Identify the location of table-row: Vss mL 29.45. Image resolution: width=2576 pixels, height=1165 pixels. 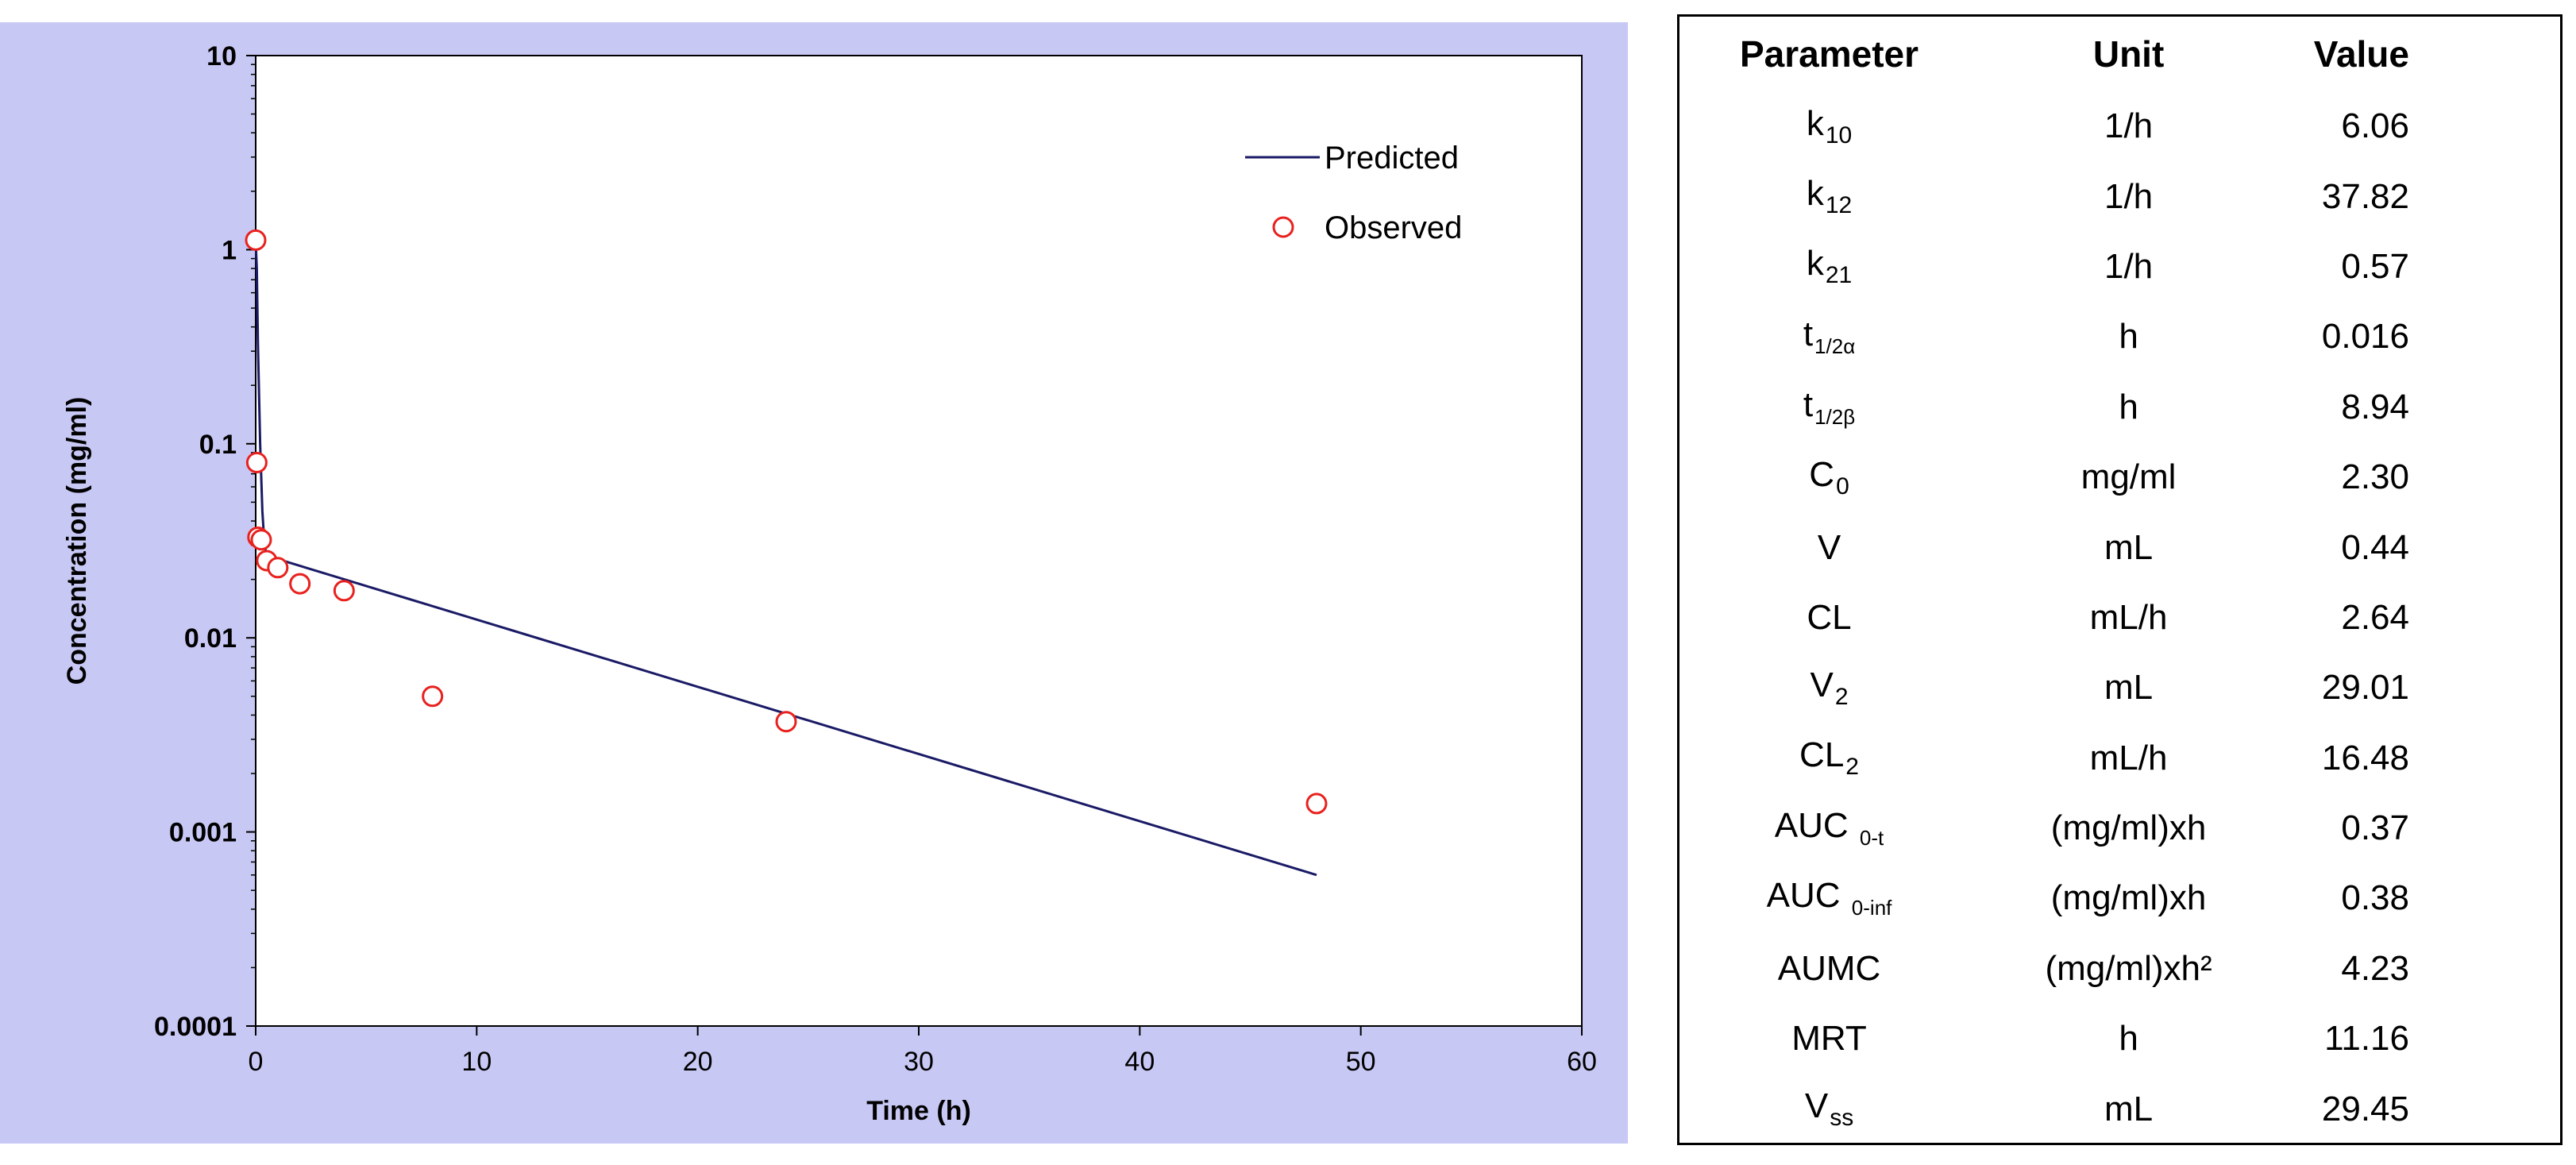
(2119, 1109).